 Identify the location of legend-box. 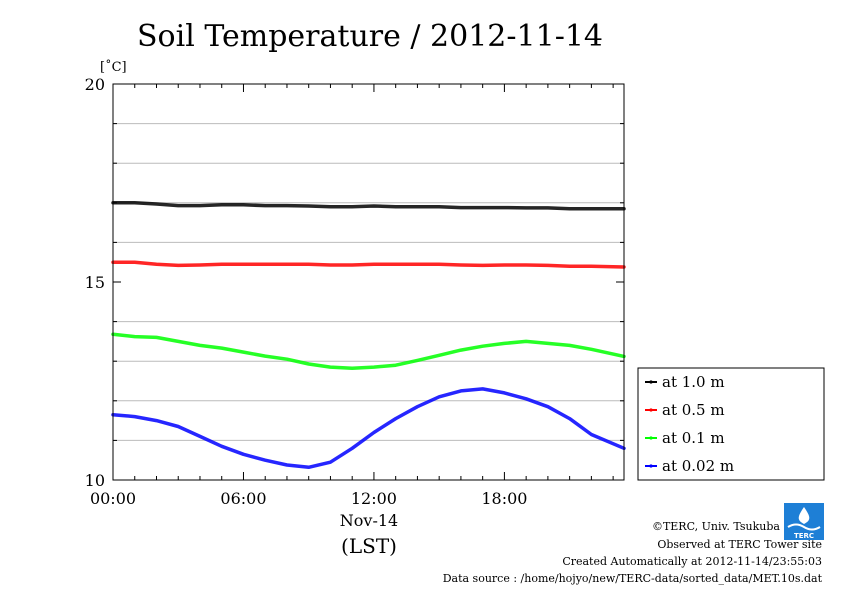
(731, 424).